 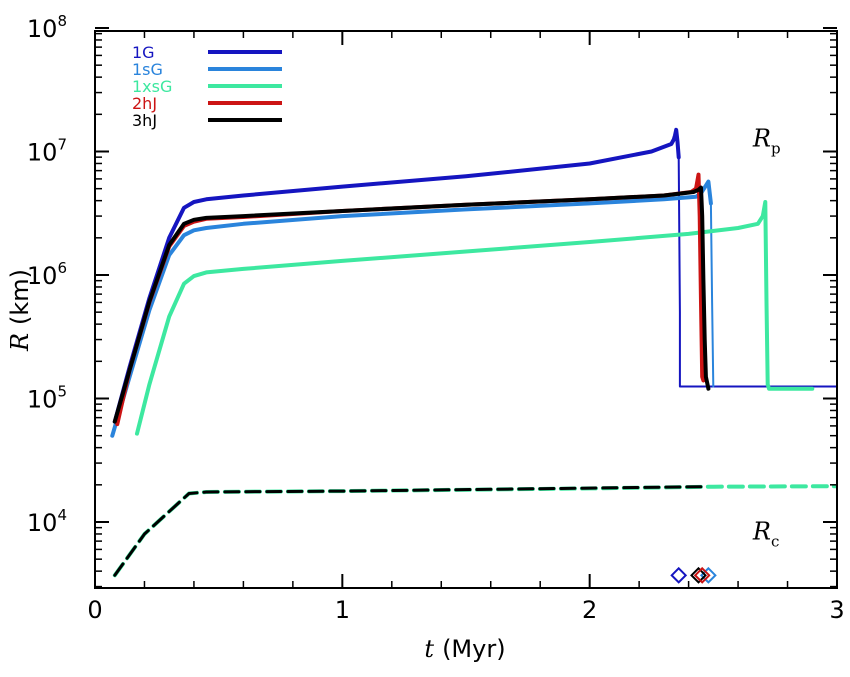 I want to click on rp-annotation: Rp, so click(x=766, y=140).